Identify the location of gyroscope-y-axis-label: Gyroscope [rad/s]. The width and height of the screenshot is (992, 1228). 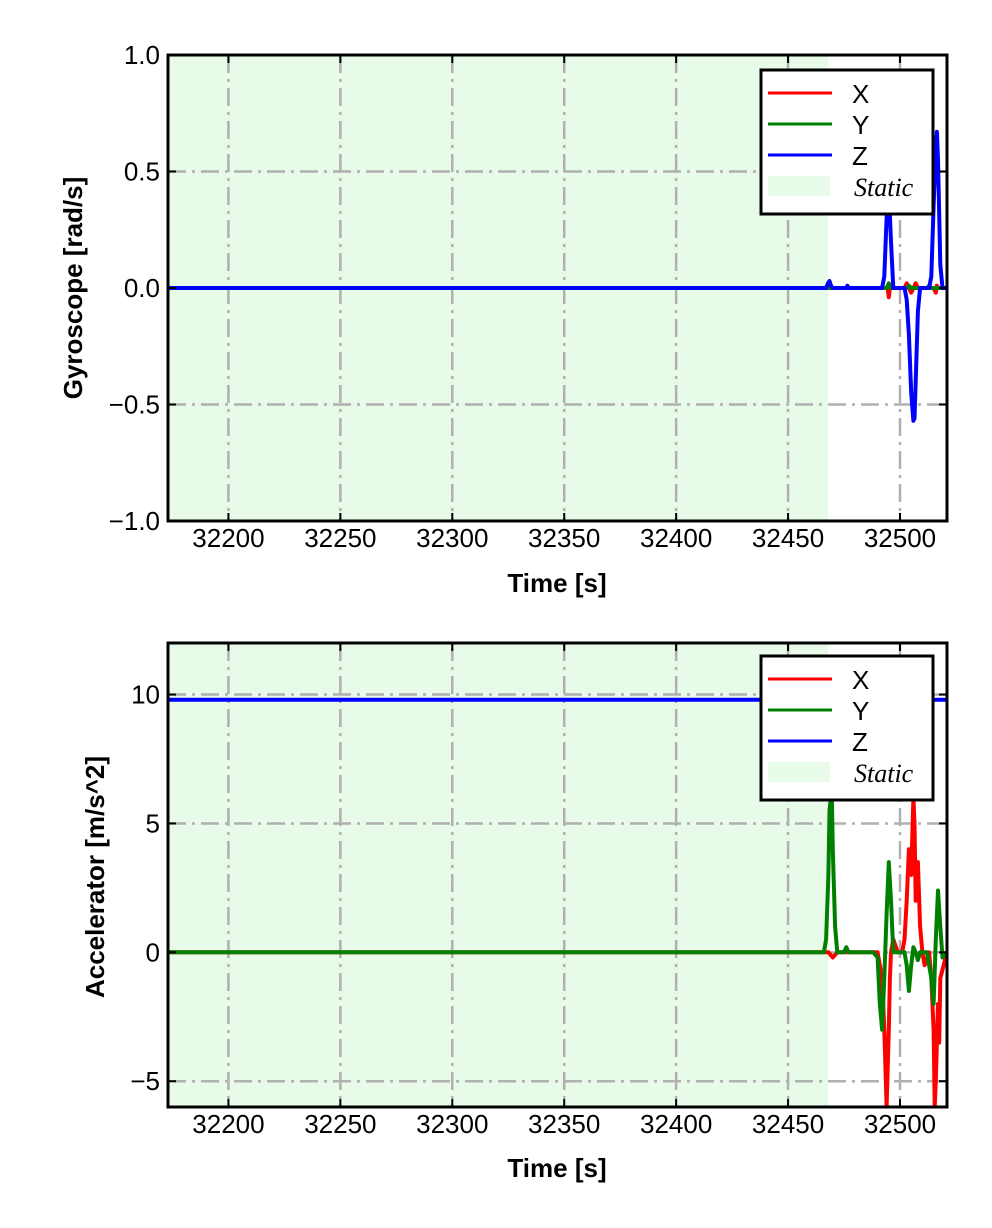
(73, 288).